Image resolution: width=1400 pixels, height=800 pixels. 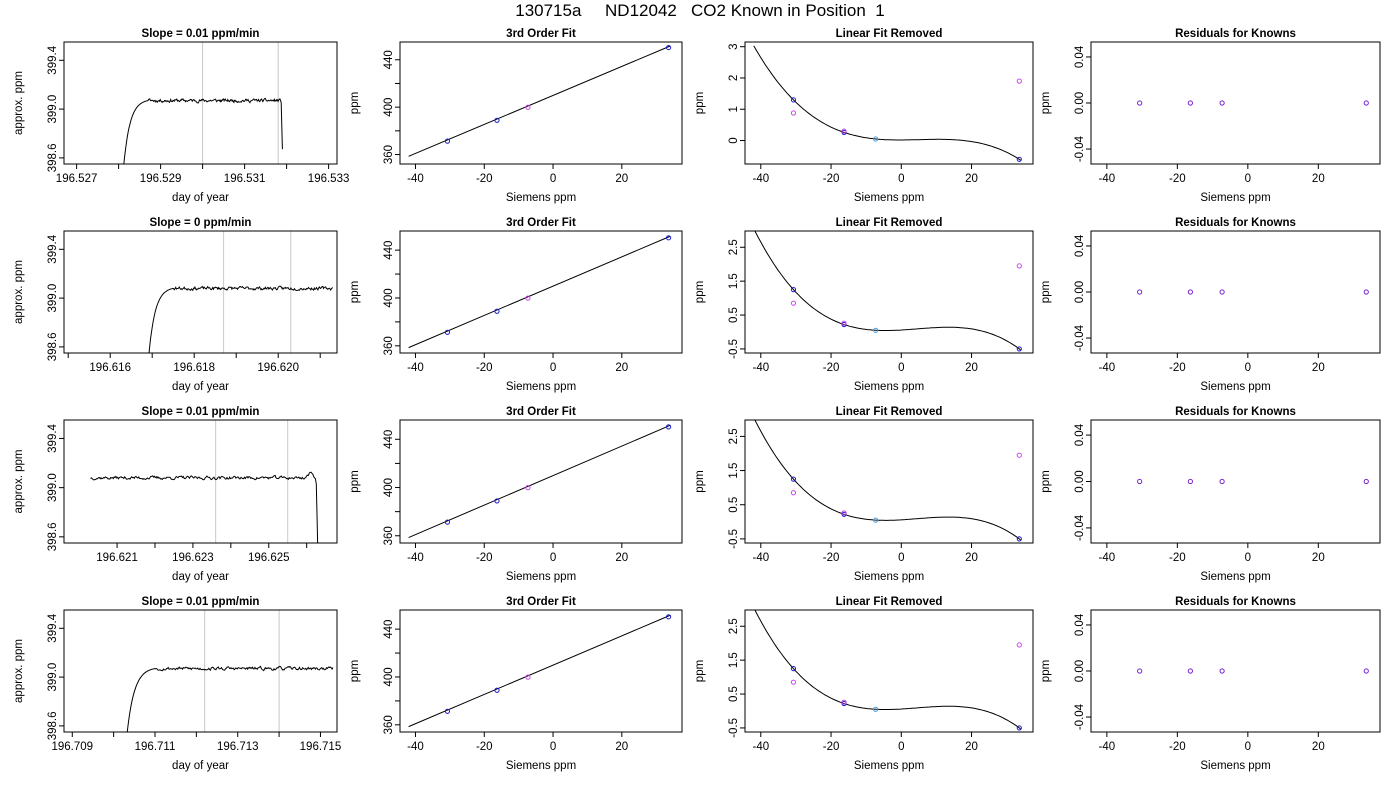 What do you see at coordinates (1253, 103) in the screenshot?
I see `row1-knowns-plot-area` at bounding box center [1253, 103].